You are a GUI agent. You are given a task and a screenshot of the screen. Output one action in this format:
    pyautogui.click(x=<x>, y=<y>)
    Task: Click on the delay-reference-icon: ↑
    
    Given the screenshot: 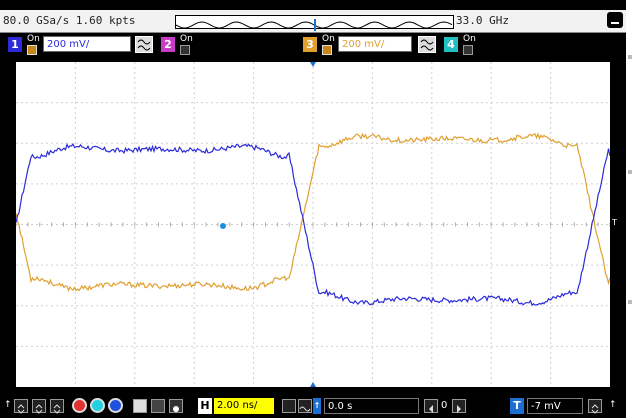 What is the action you would take?
    pyautogui.click(x=317, y=406)
    